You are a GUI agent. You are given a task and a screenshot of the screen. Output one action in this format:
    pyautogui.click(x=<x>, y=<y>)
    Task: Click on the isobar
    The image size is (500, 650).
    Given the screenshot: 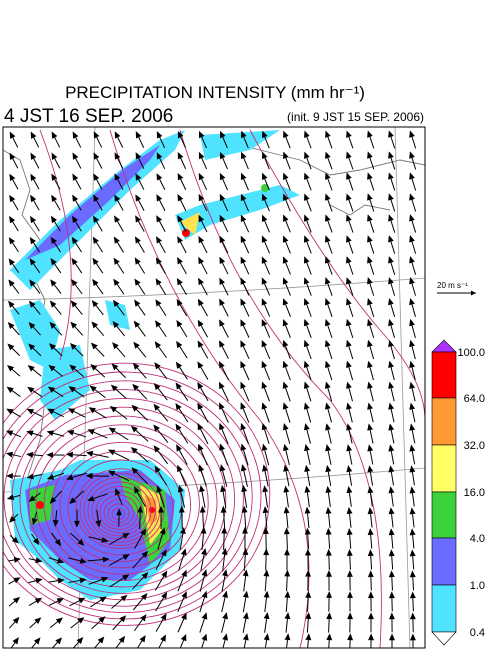 What is the action you would take?
    pyautogui.click(x=123, y=500)
    